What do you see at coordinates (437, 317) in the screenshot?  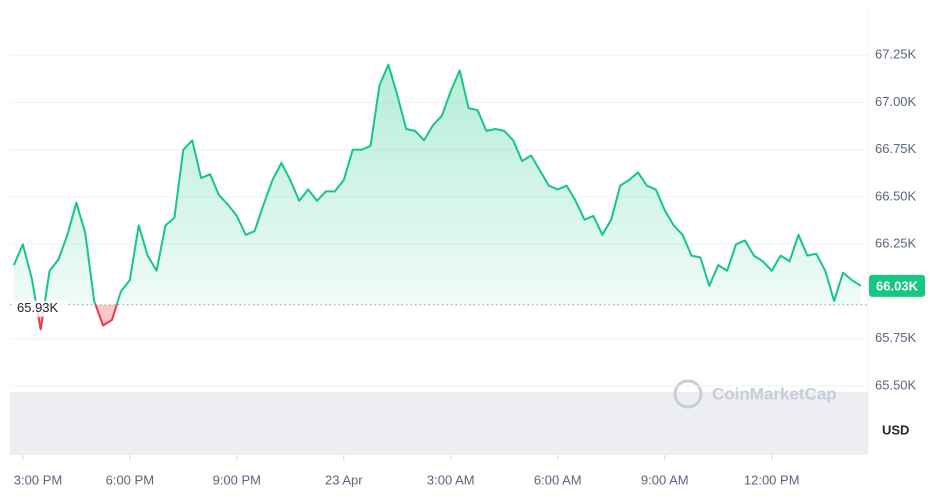 I see `area-down` at bounding box center [437, 317].